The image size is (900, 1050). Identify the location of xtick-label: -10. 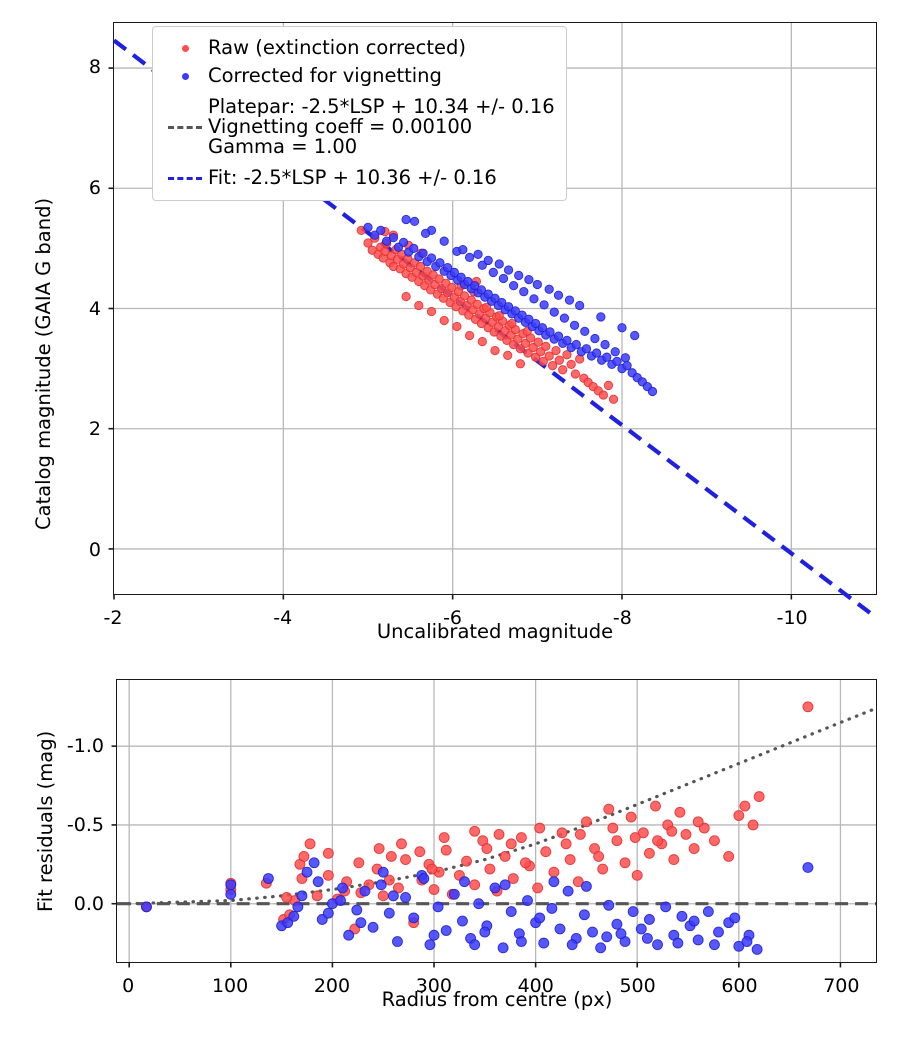
(792, 618).